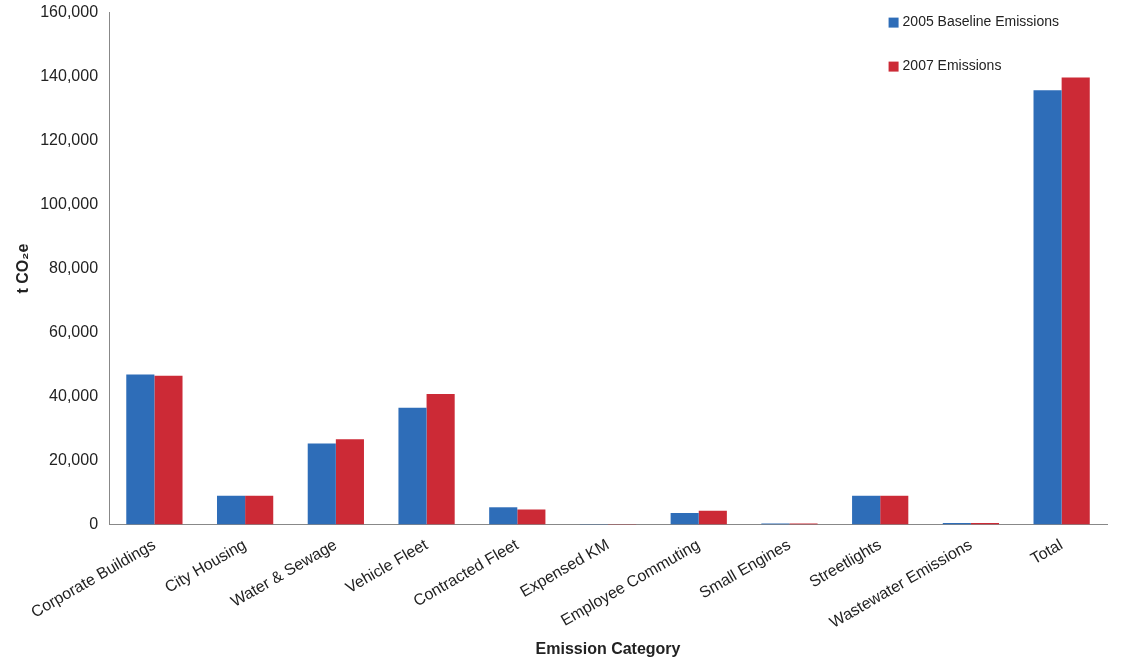  I want to click on y-tick-label: 140,000, so click(69, 75).